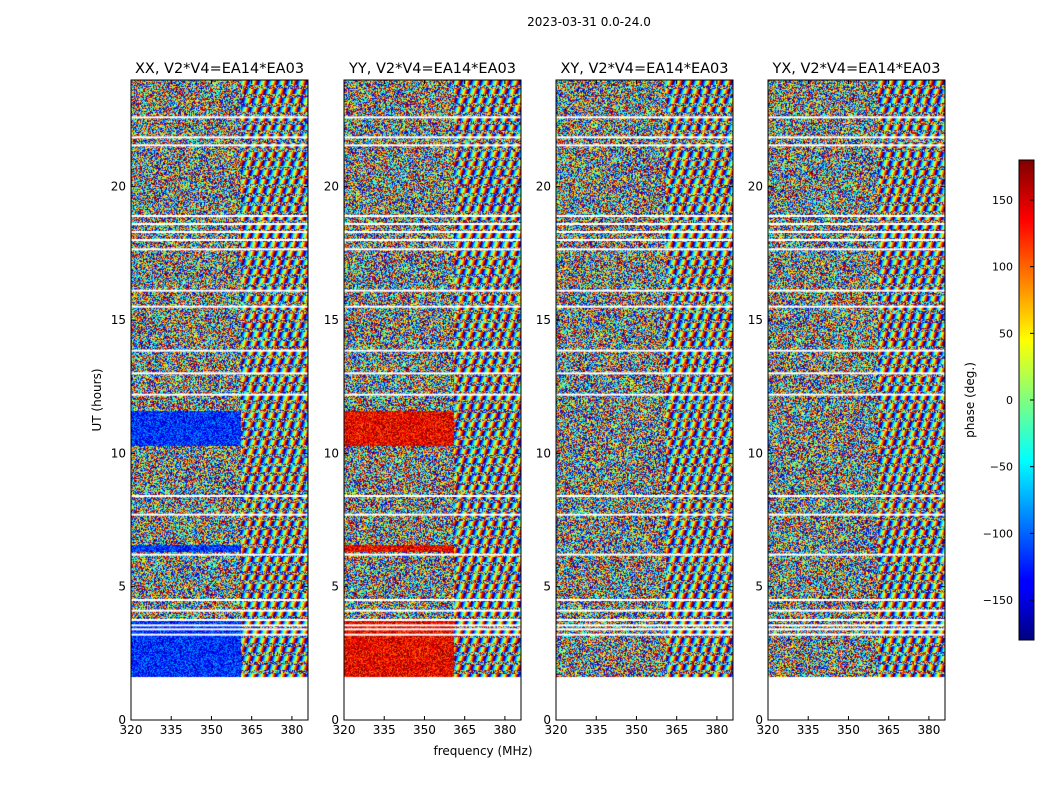 The width and height of the screenshot is (1050, 800). I want to click on colorbar-tick-label: 50, so click(1006, 333).